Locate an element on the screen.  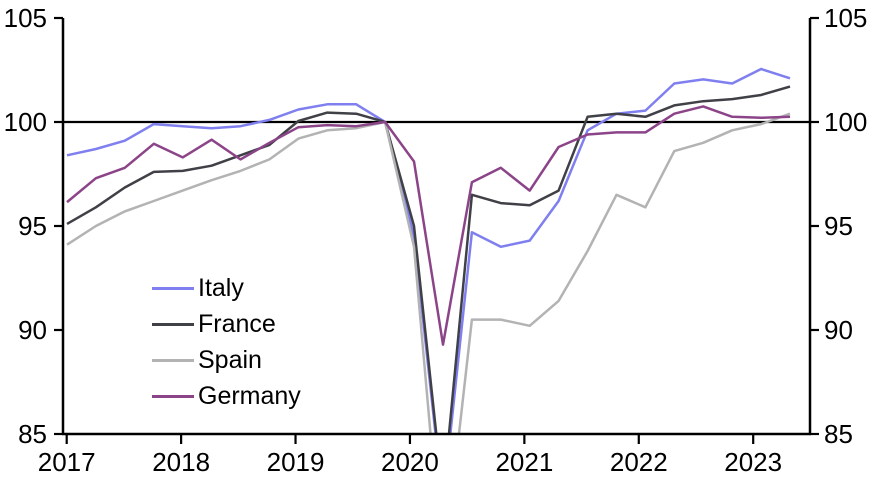
x-tick-label: 2023 is located at coordinates (753, 462).